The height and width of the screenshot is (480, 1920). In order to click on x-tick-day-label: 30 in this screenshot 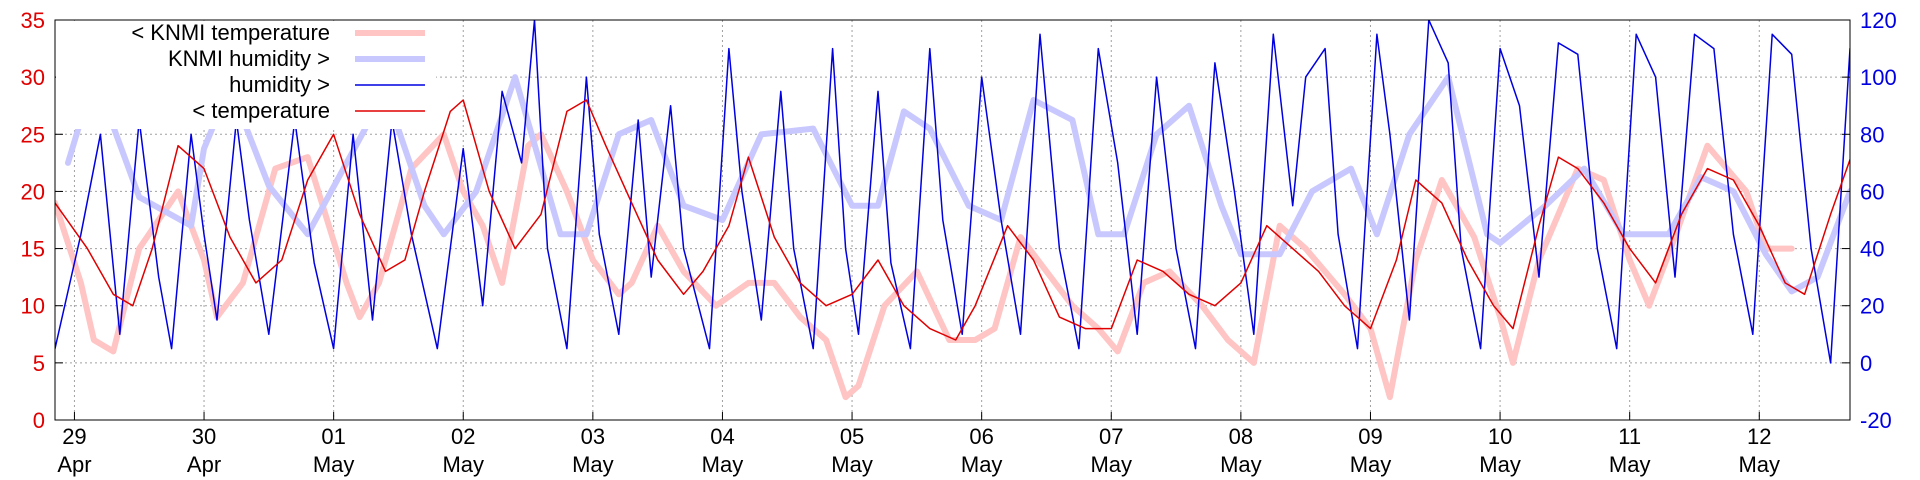, I will do `click(204, 436)`.